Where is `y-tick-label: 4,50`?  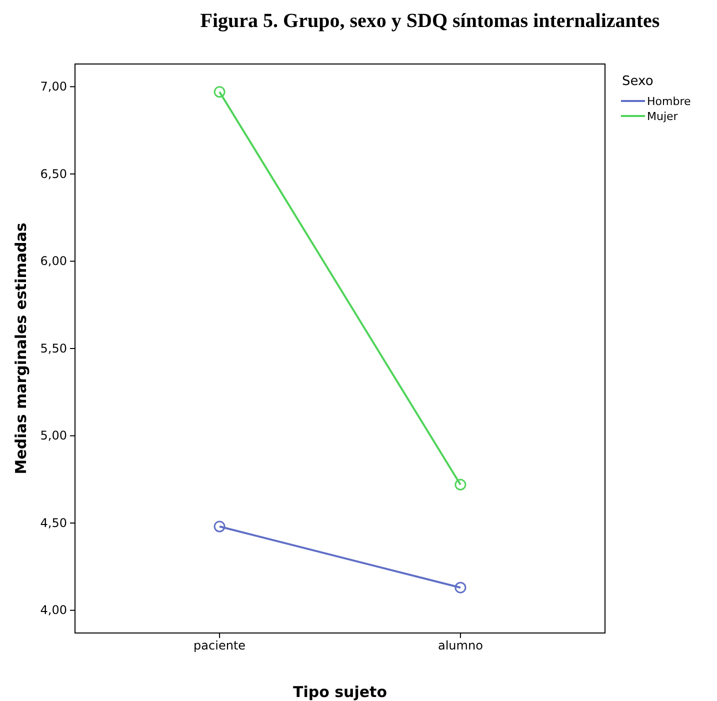 y-tick-label: 4,50 is located at coordinates (53, 523).